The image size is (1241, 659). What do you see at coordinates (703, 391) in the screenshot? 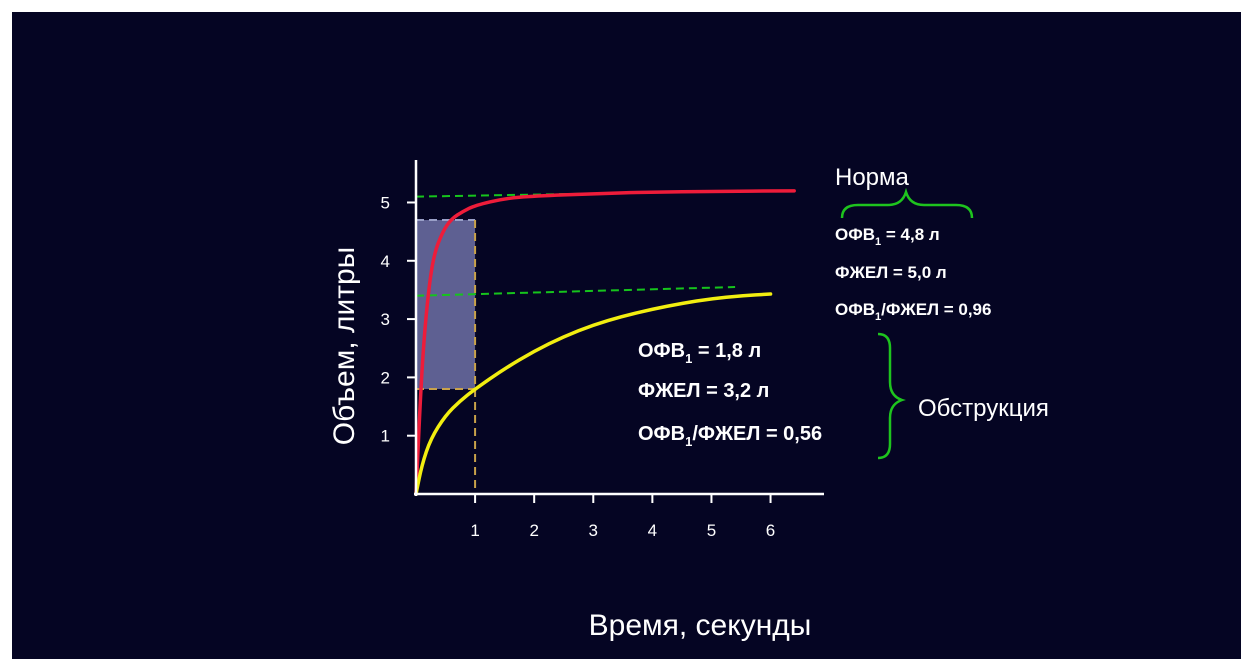
I see `obstruction-fvc: ФЖЕЛ = 3,2 л` at bounding box center [703, 391].